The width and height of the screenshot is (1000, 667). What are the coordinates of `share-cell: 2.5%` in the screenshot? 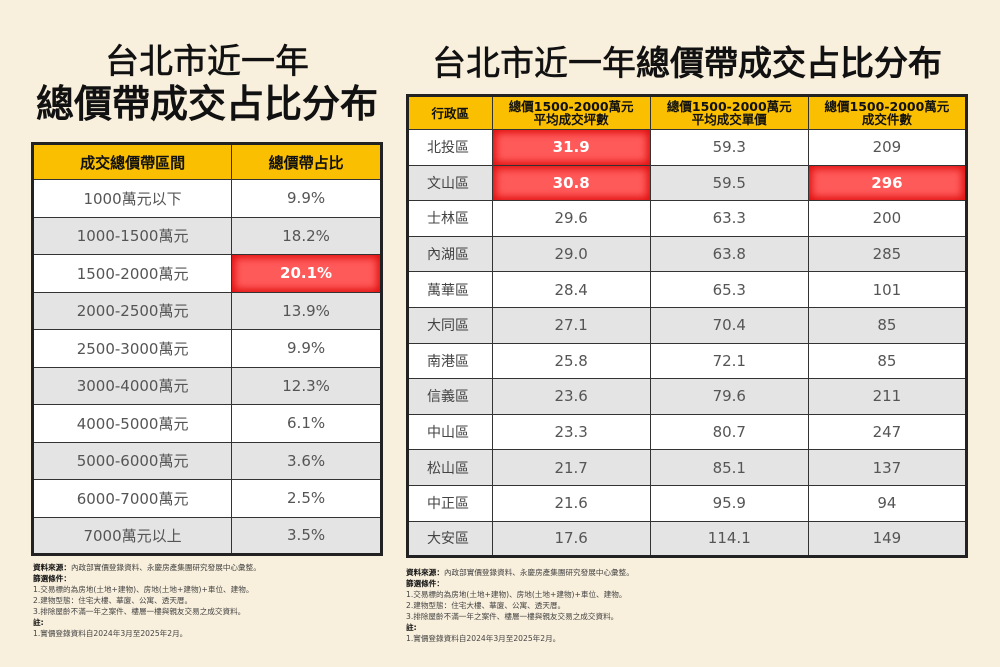 It's located at (306, 498).